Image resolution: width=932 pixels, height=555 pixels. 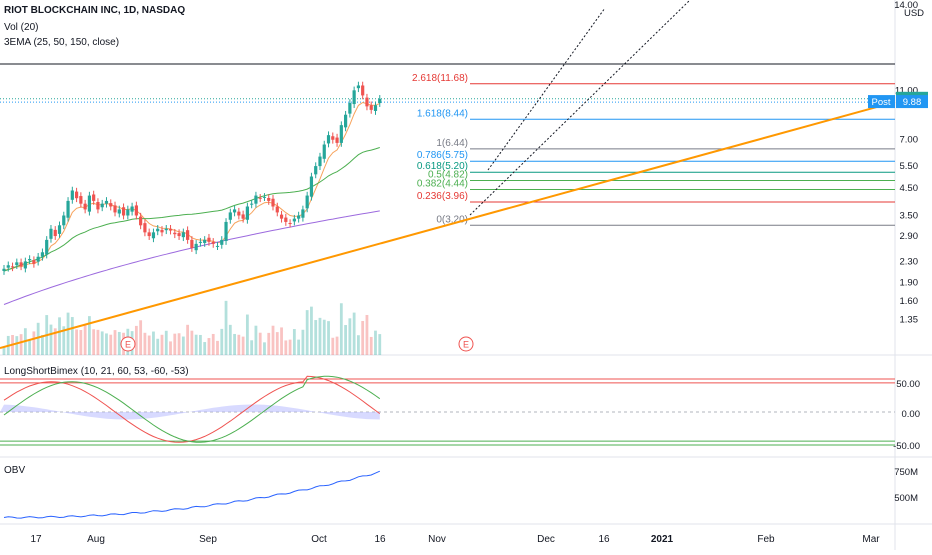 I want to click on time-tick: Dec, so click(x=546, y=539).